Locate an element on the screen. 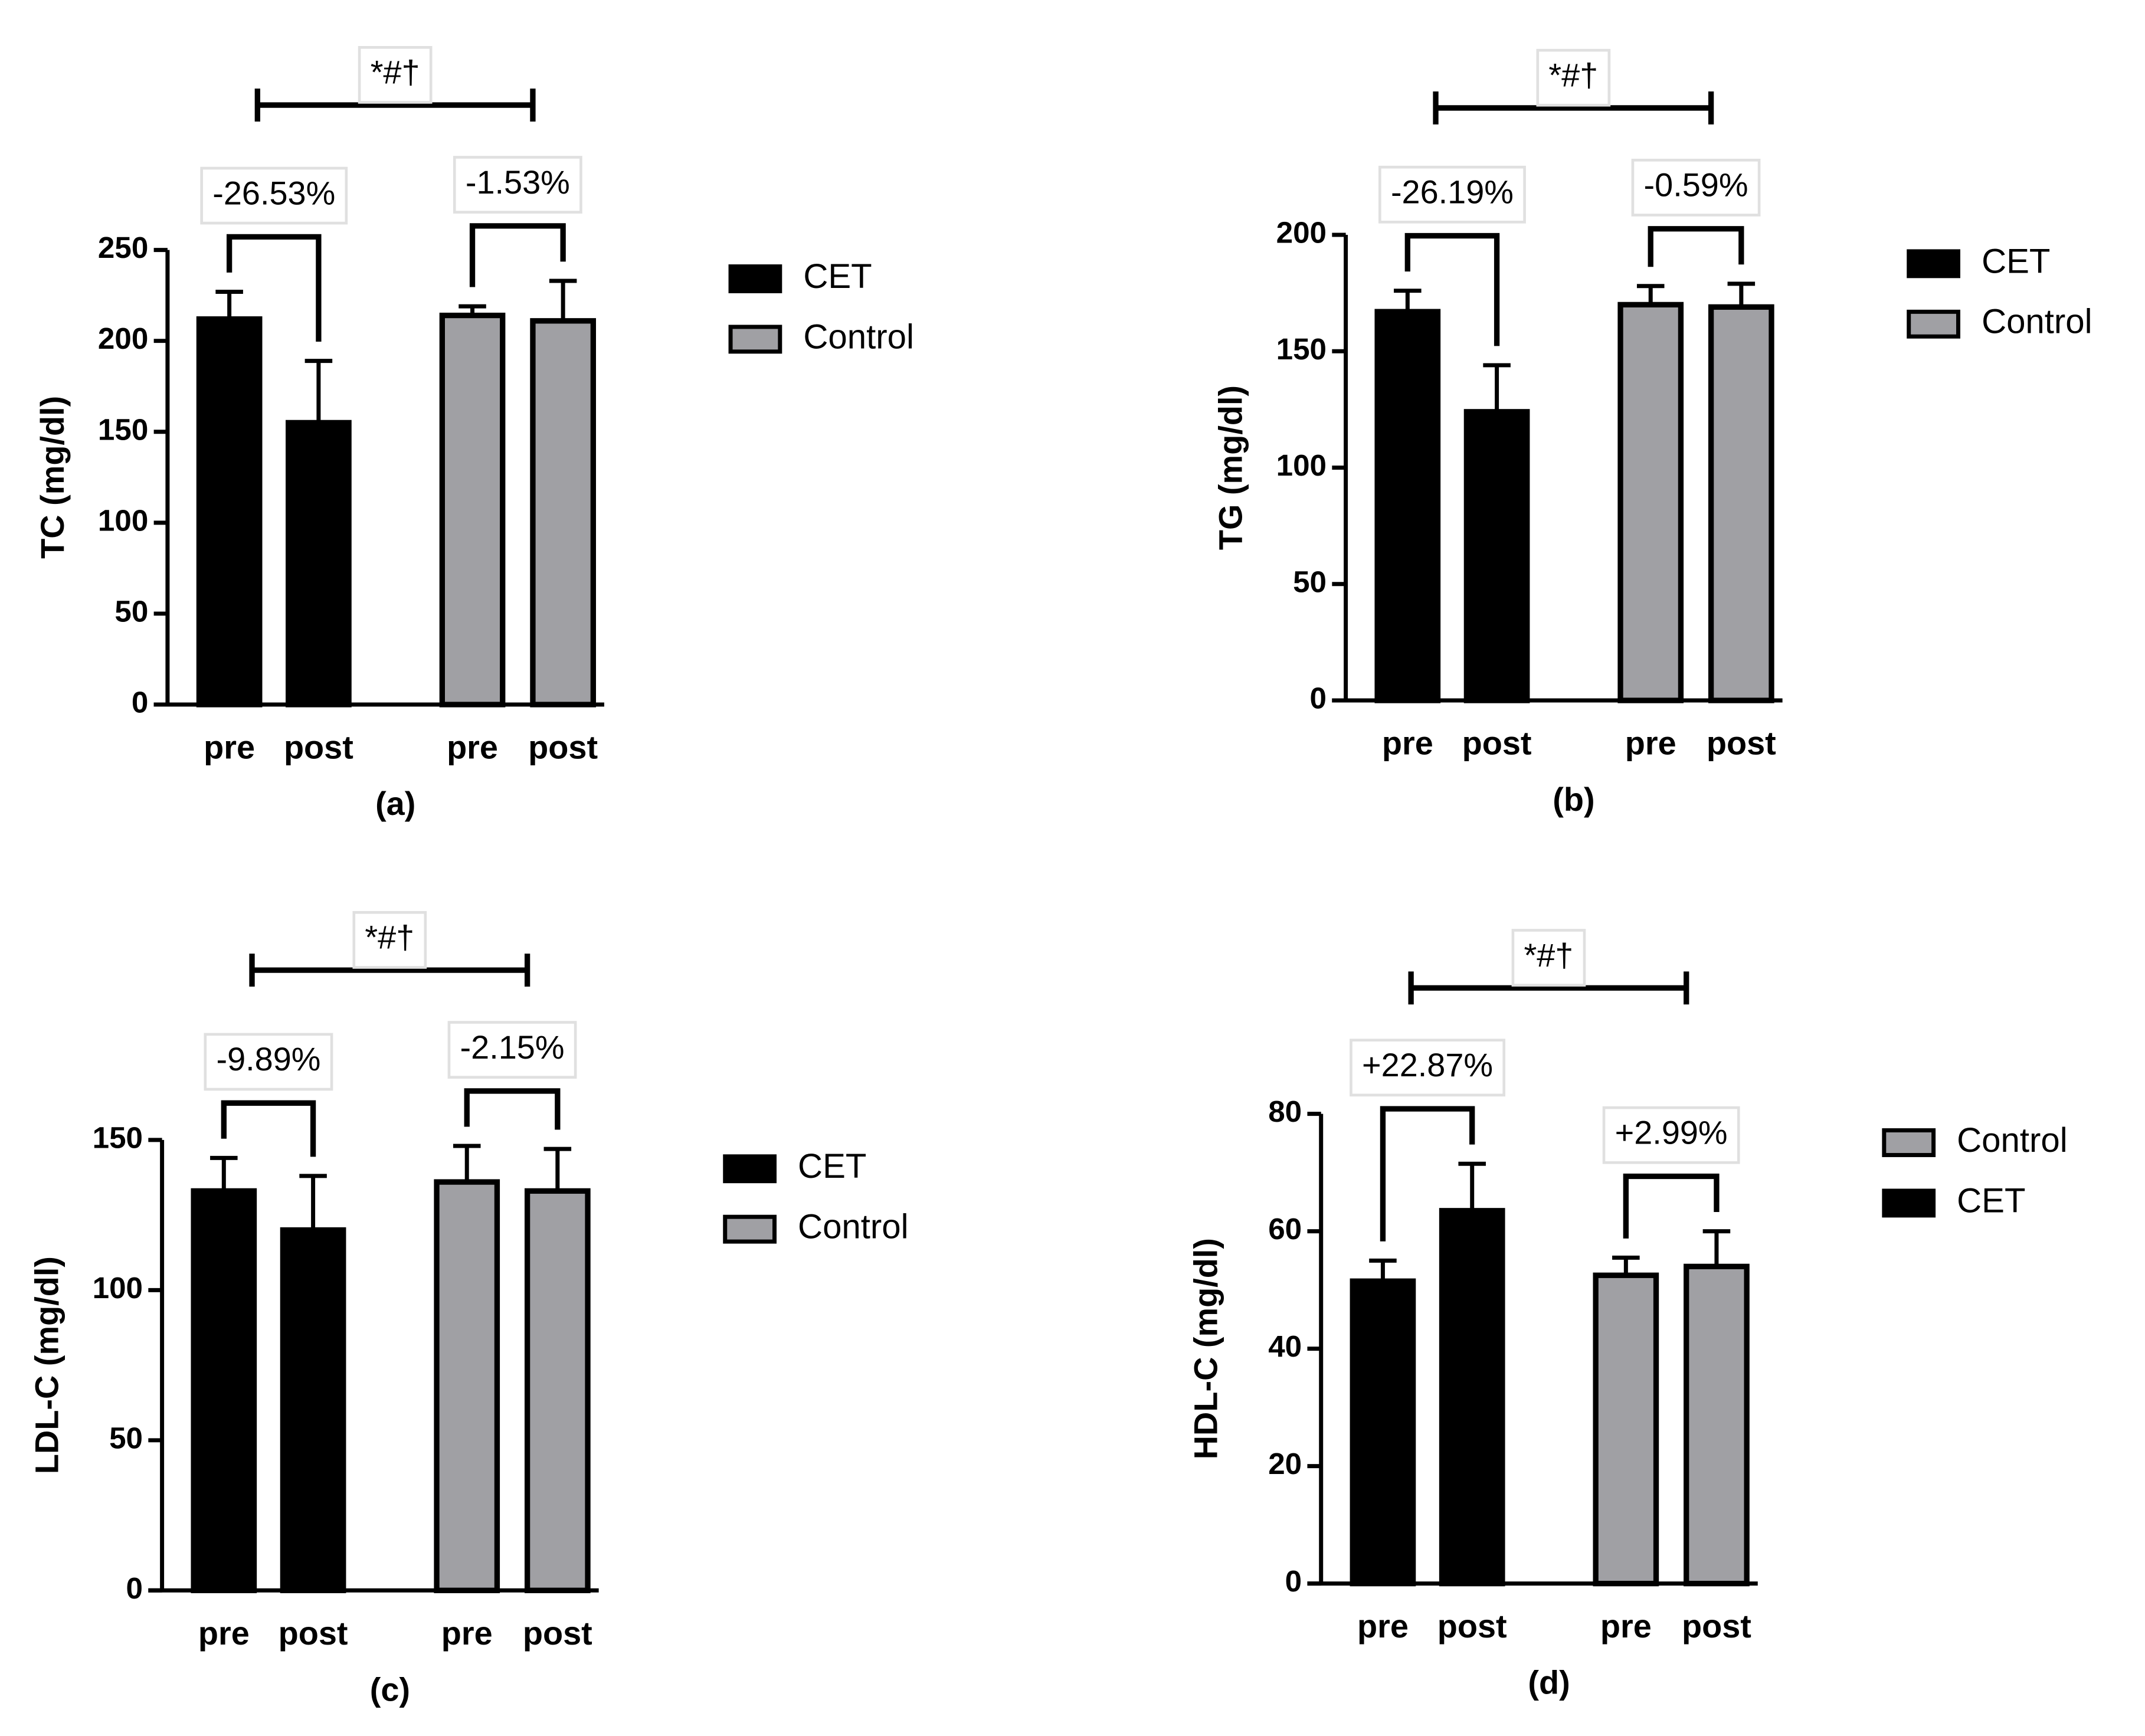 The height and width of the screenshot is (1736, 2145). annotation: -2.15% is located at coordinates (512, 1047).